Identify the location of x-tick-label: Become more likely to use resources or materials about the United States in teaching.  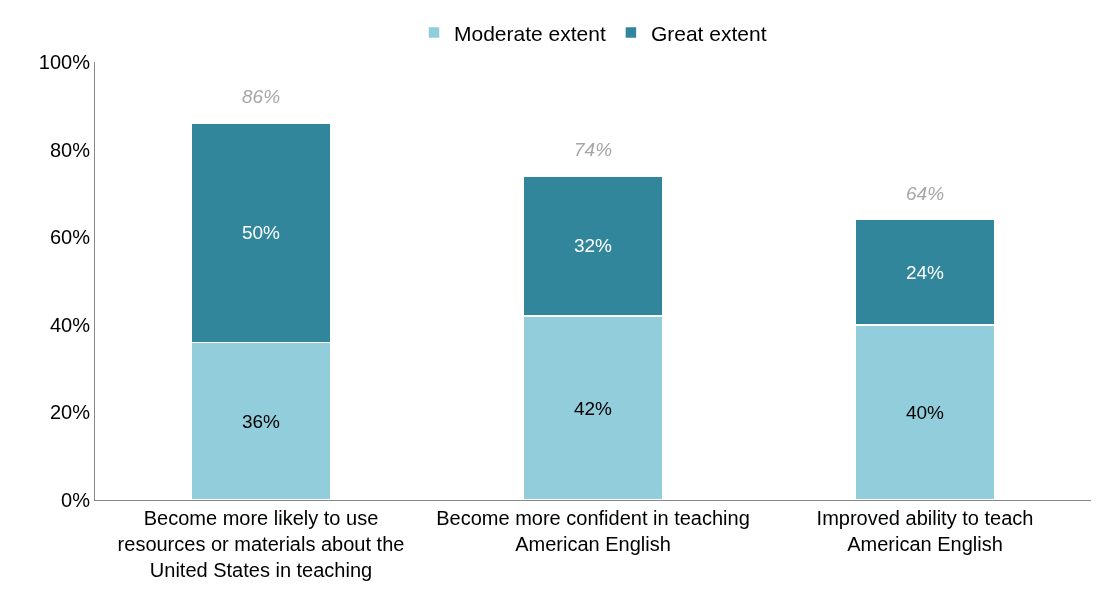
(261, 544).